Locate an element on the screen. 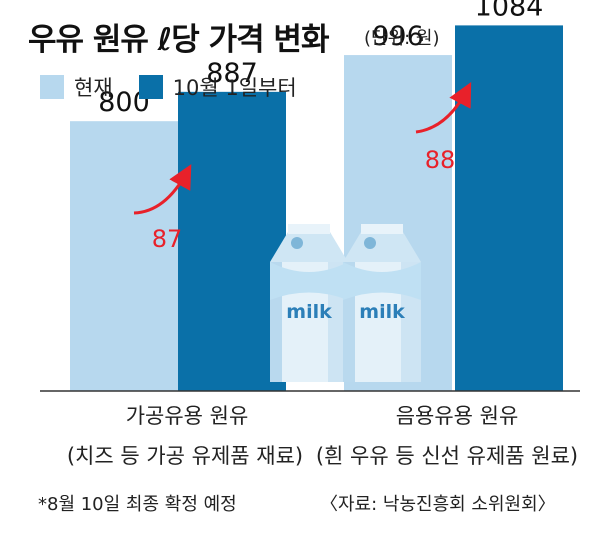 This screenshot has width=600, height=533. increase-arrow-processing is located at coordinates (162, 189).